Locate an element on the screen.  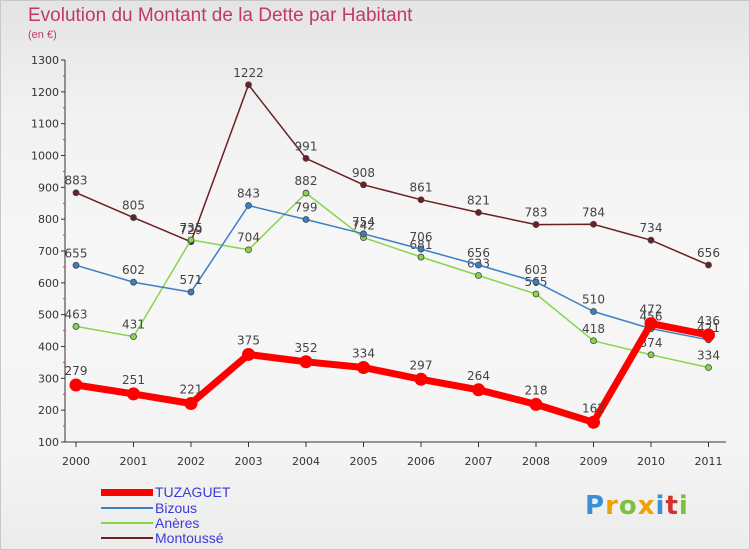
logo-letter: x is located at coordinates (646, 506).